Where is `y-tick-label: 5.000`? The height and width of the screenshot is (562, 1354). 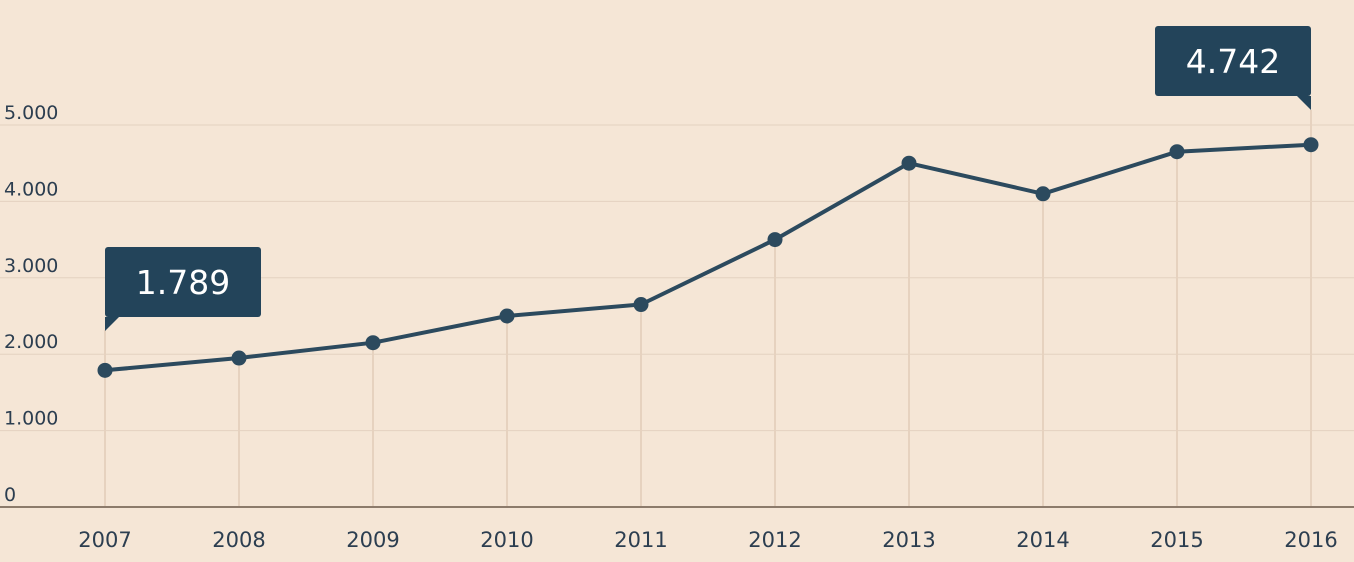 y-tick-label: 5.000 is located at coordinates (31, 113).